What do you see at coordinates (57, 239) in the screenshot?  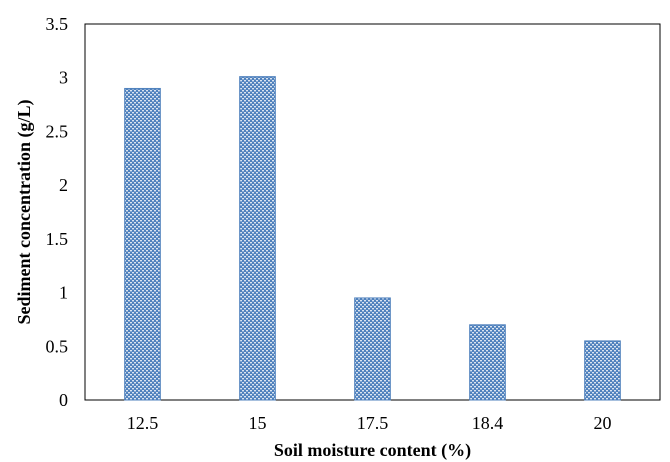 I see `y-tick-label: 1.5` at bounding box center [57, 239].